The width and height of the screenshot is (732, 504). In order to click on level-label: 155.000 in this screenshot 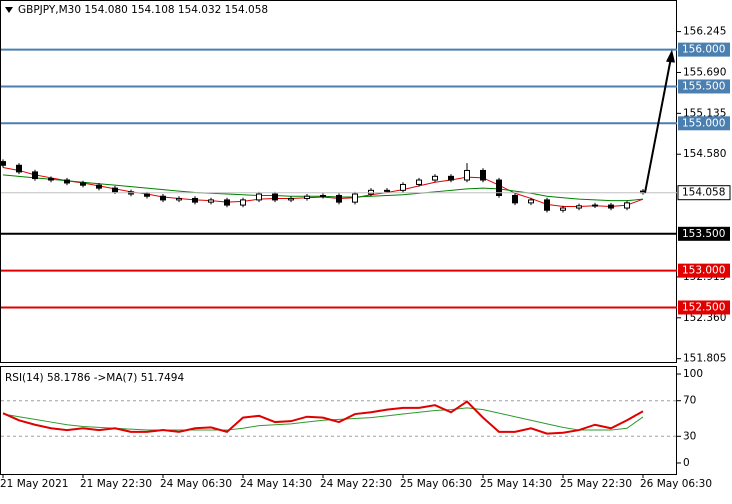, I will do `click(703, 123)`.